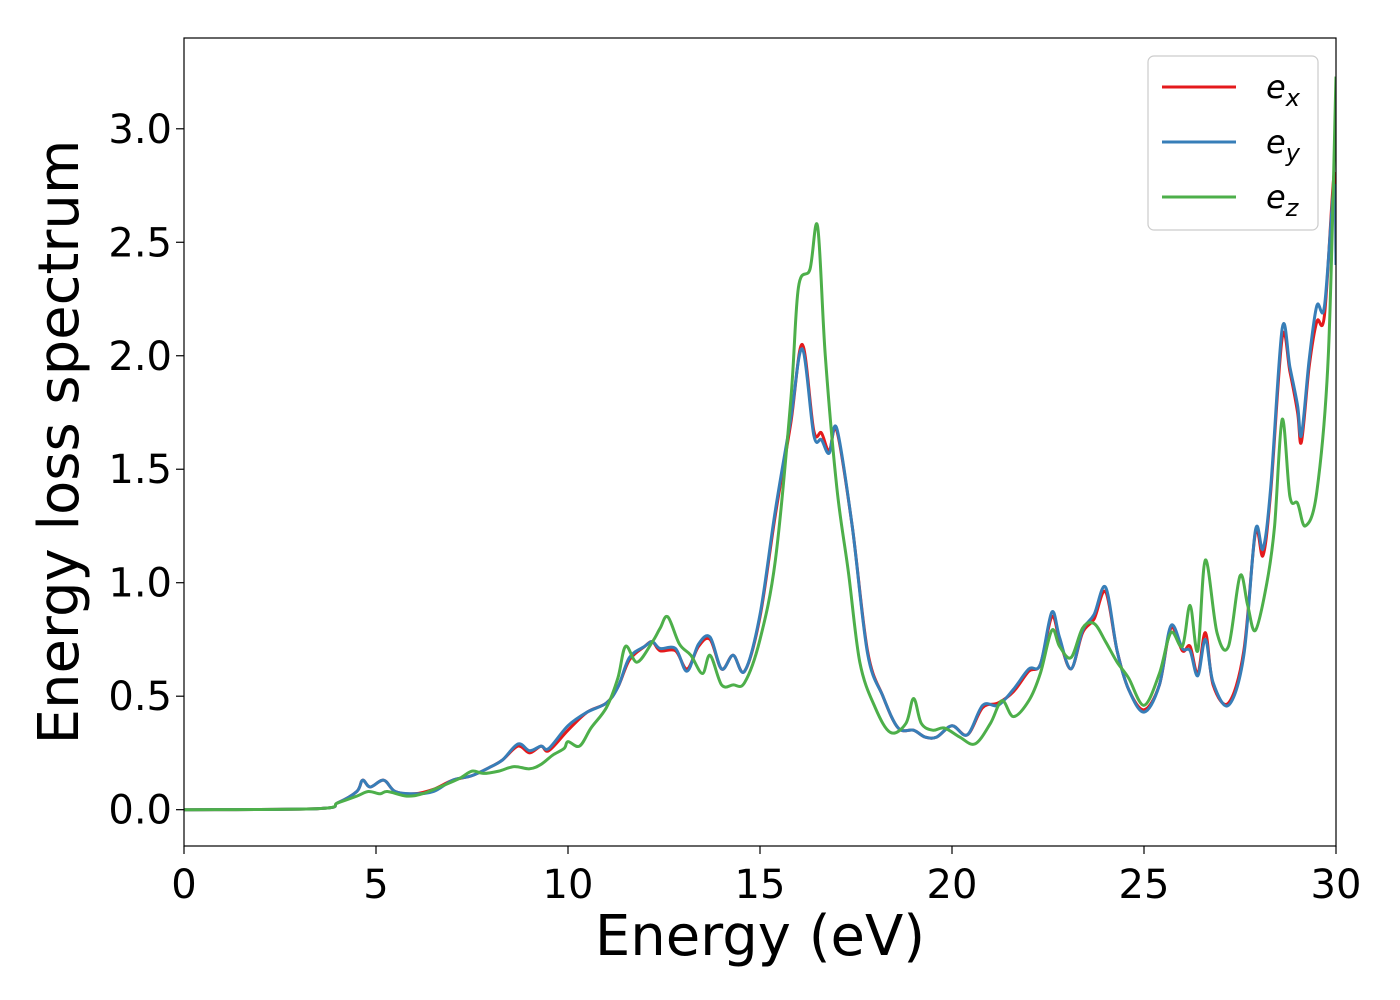 The height and width of the screenshot is (1000, 1400). Describe the element at coordinates (140, 357) in the screenshot. I see `y-tick-label: 2.0` at that location.